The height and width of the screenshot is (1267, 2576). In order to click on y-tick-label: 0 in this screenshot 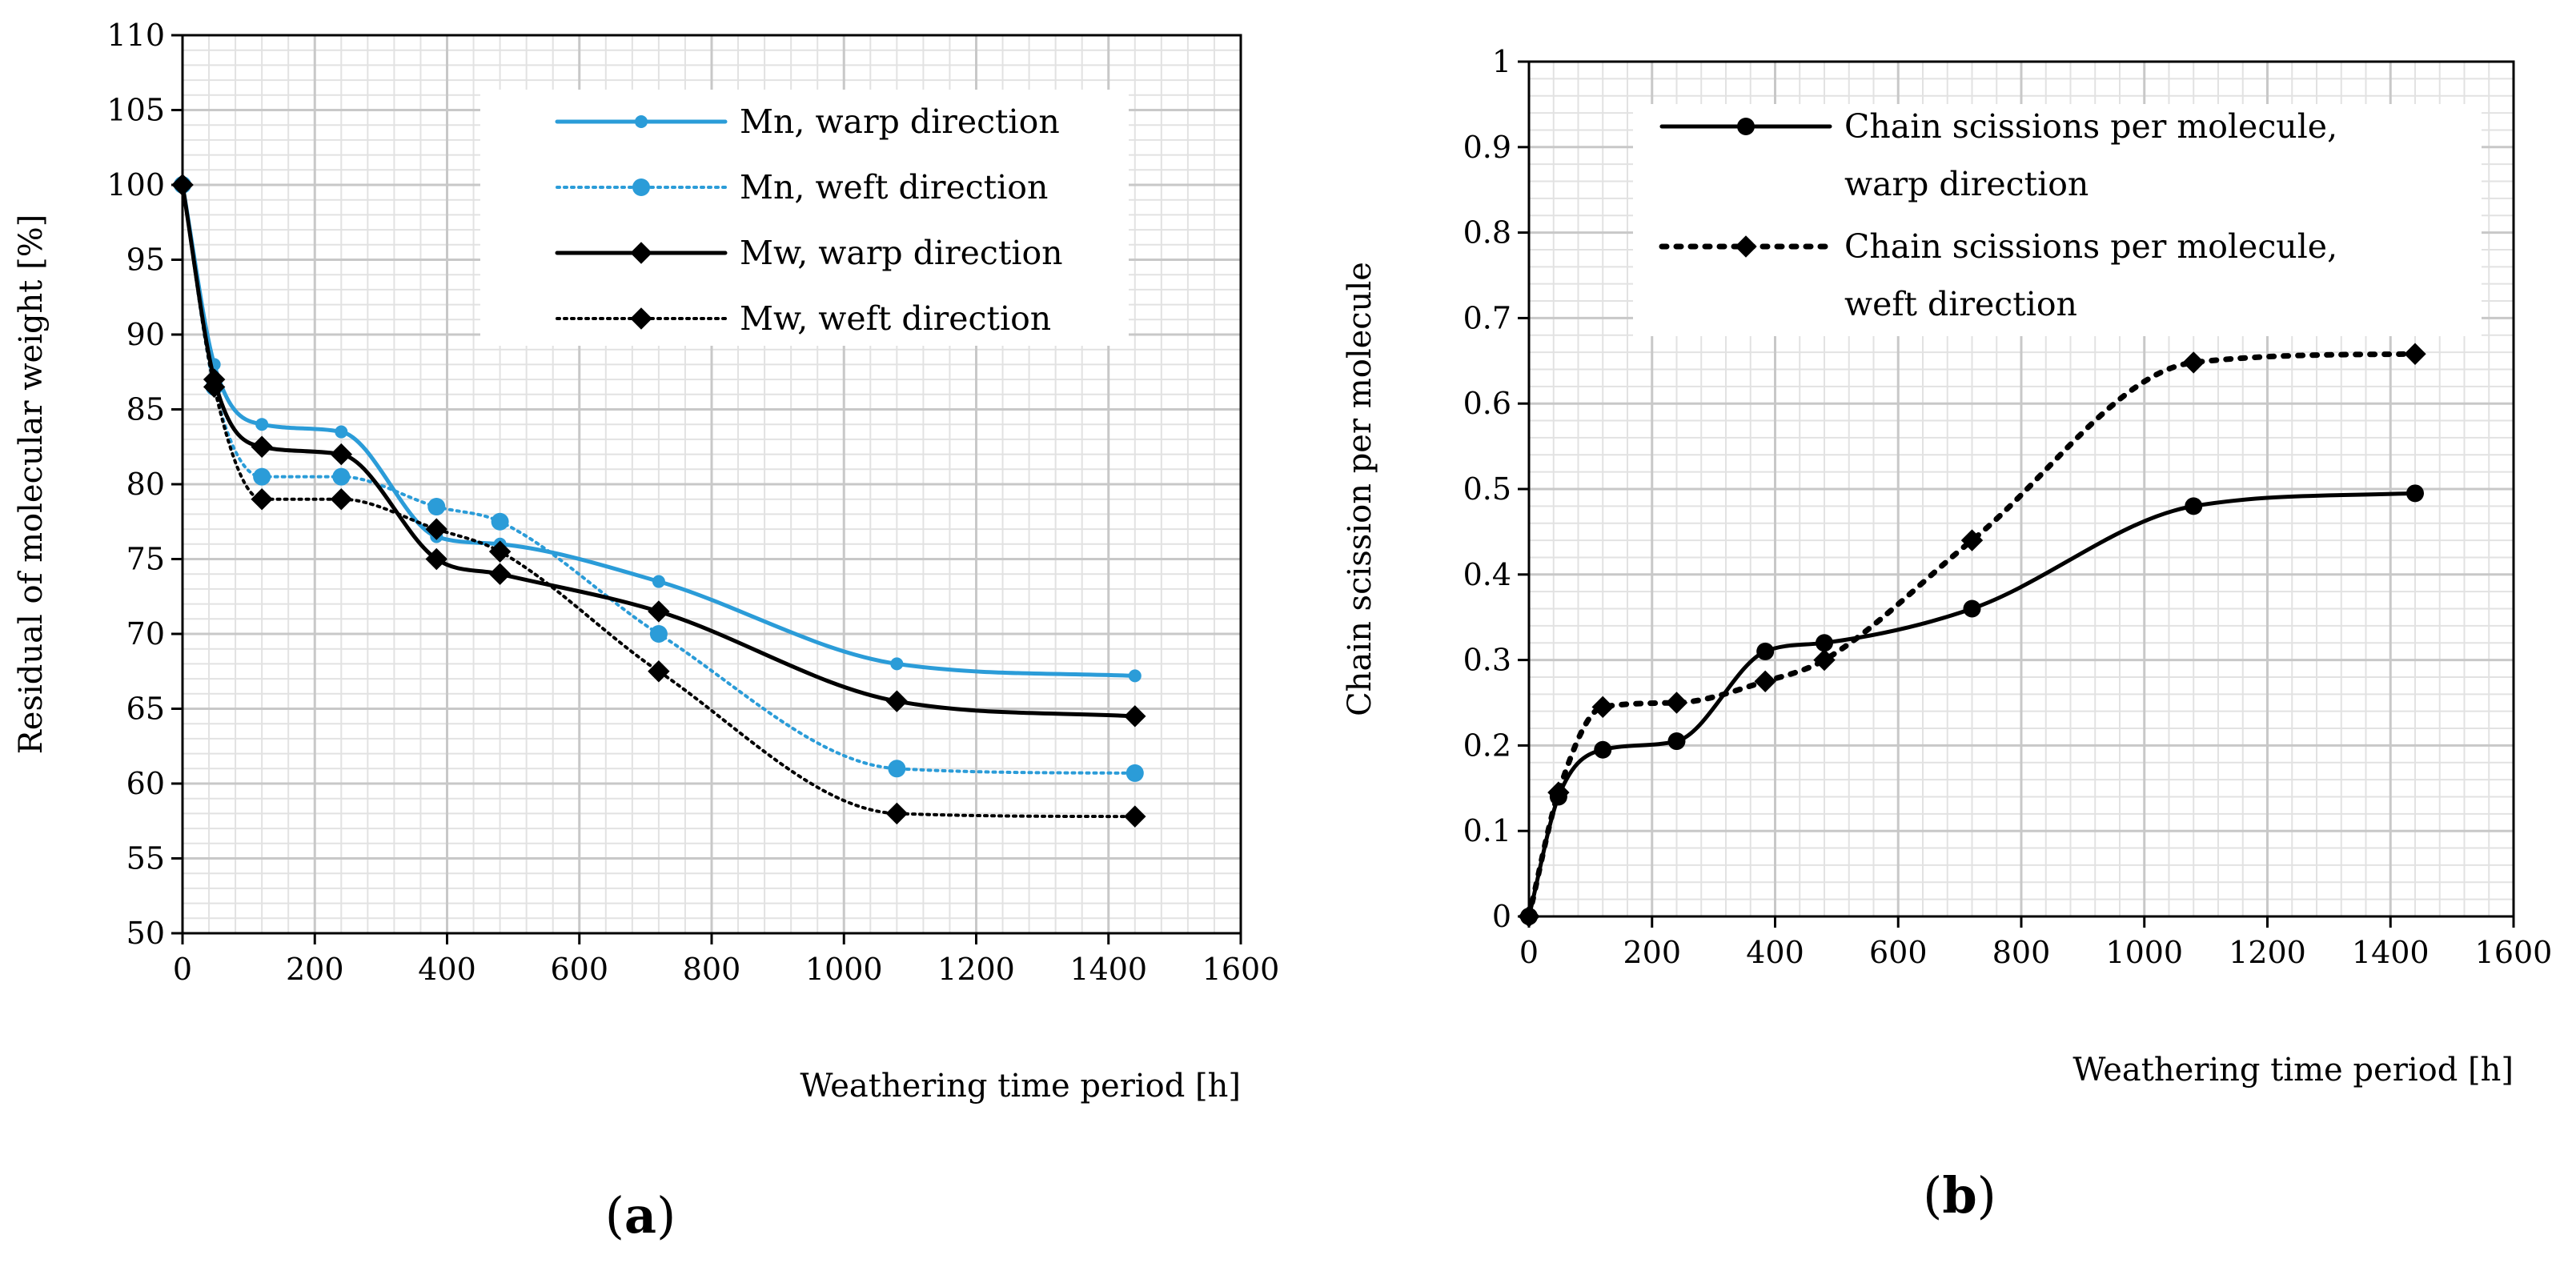, I will do `click(1501, 917)`.